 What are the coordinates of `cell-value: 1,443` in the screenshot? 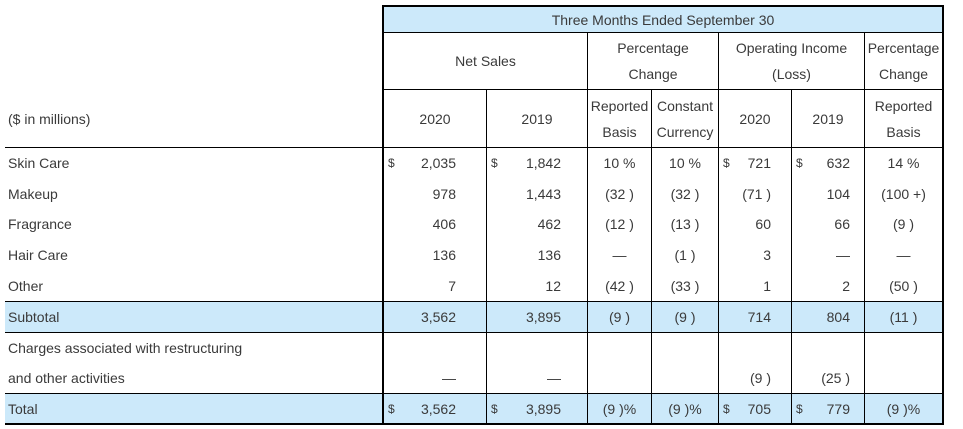 It's located at (543, 193).